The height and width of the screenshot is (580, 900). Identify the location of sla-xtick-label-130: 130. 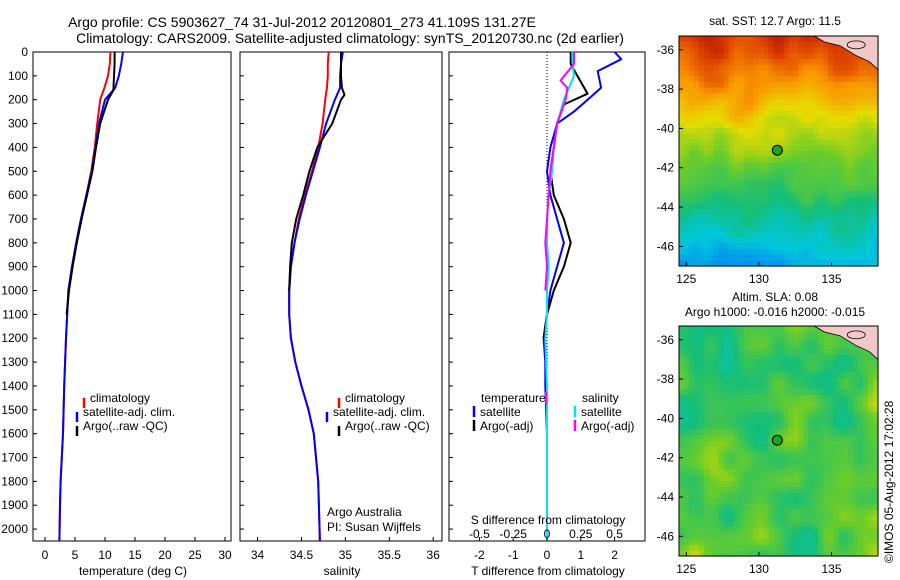
(759, 569).